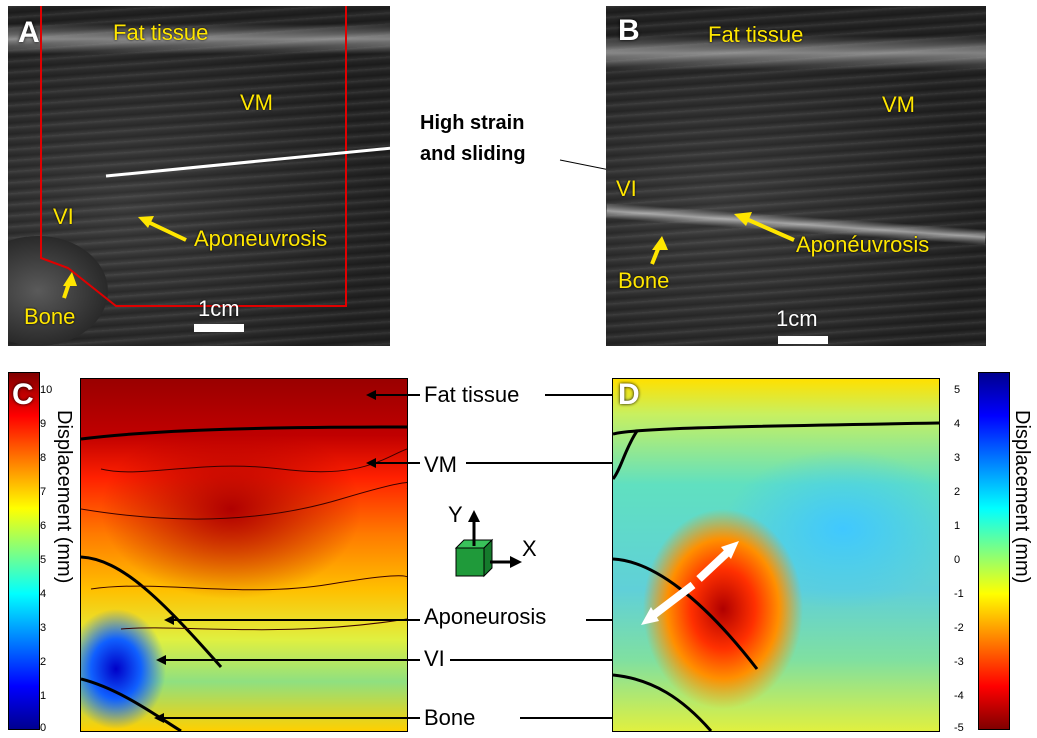 This screenshot has height=738, width=1037. Describe the element at coordinates (219, 308) in the screenshot. I see `scale-label-a: 1cm` at that location.